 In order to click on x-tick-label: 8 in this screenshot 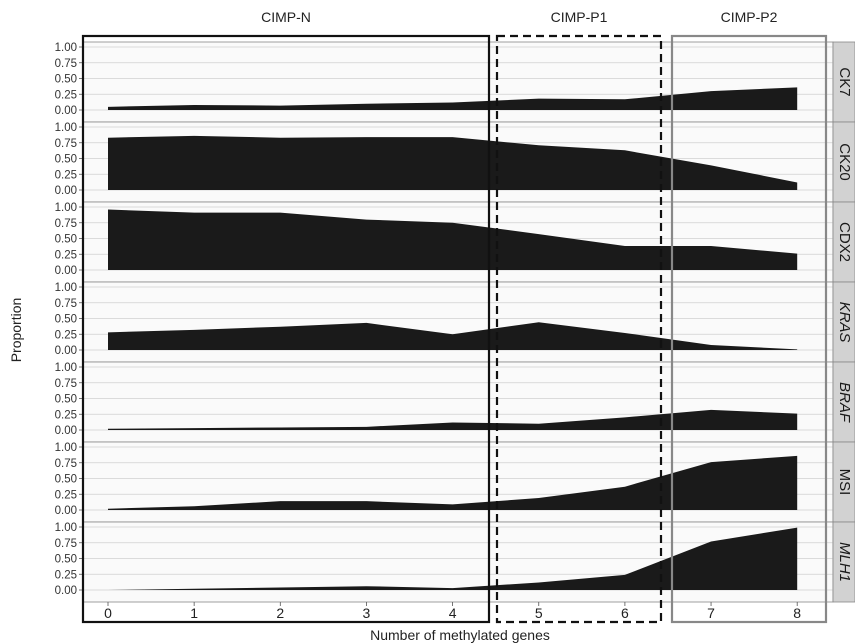, I will do `click(797, 613)`.